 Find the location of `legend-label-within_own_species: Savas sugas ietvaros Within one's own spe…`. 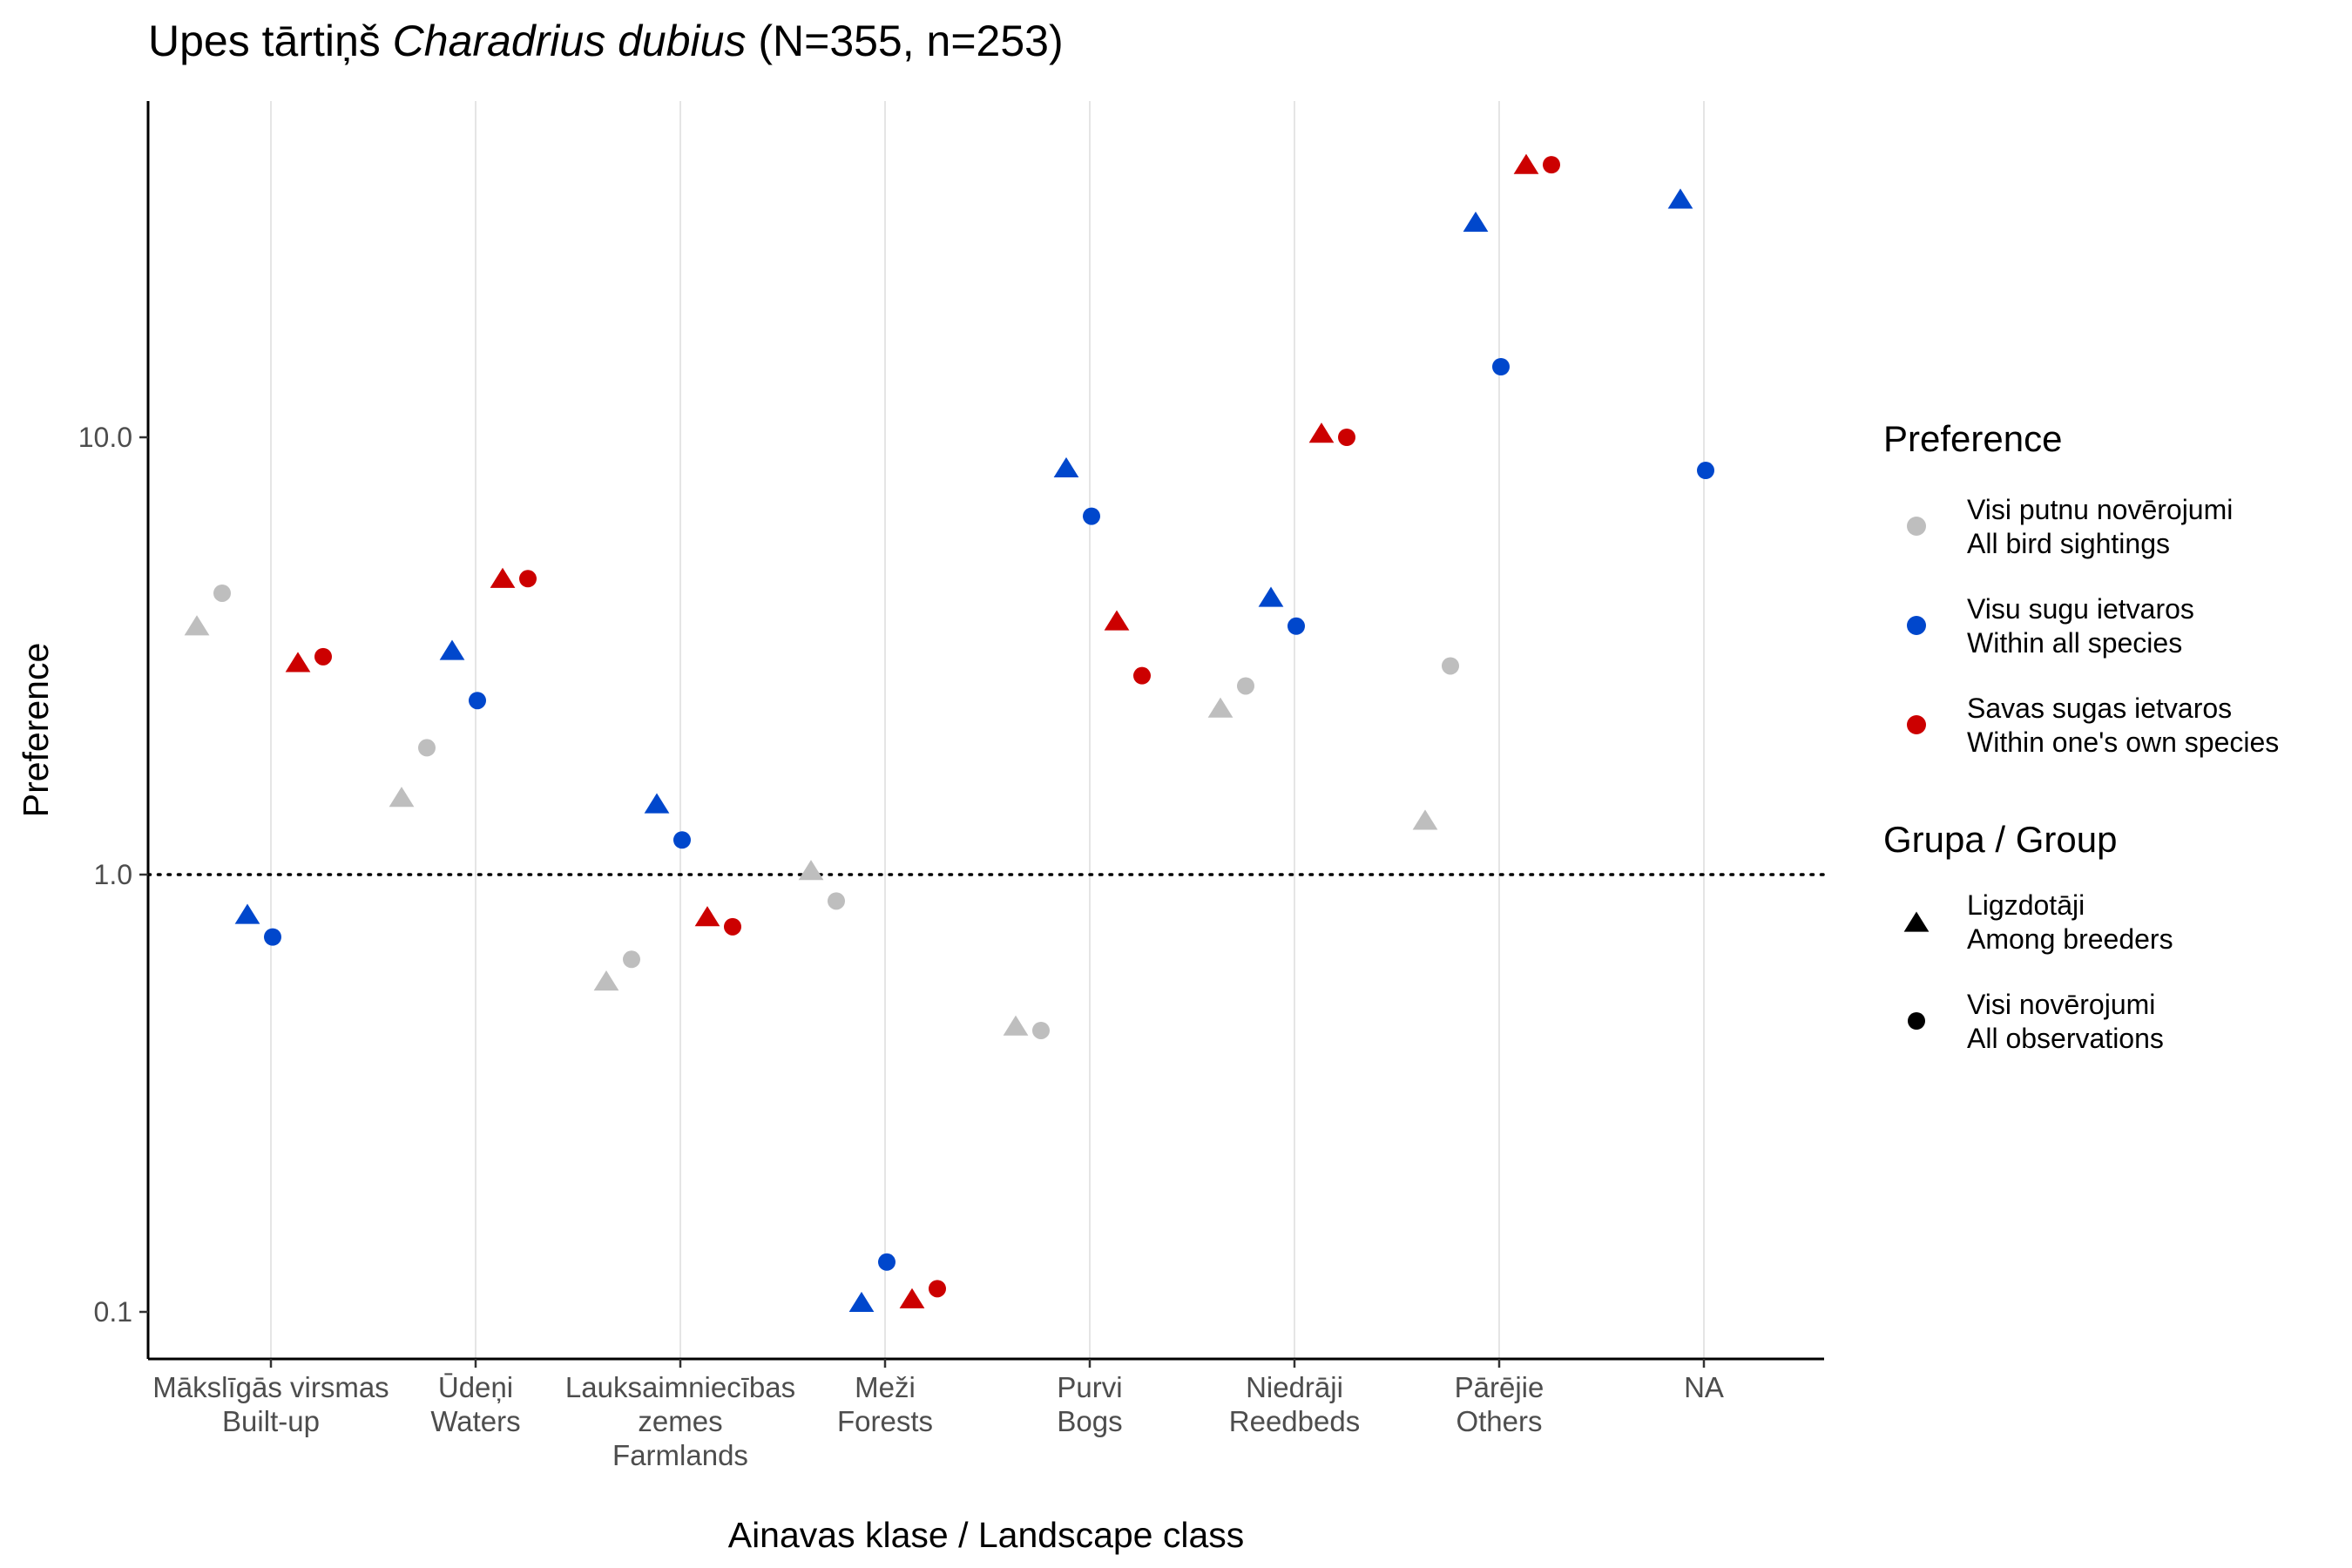

legend-label-within_own_species: Savas sugas ietvaros Within one's own spe… is located at coordinates (2123, 726).